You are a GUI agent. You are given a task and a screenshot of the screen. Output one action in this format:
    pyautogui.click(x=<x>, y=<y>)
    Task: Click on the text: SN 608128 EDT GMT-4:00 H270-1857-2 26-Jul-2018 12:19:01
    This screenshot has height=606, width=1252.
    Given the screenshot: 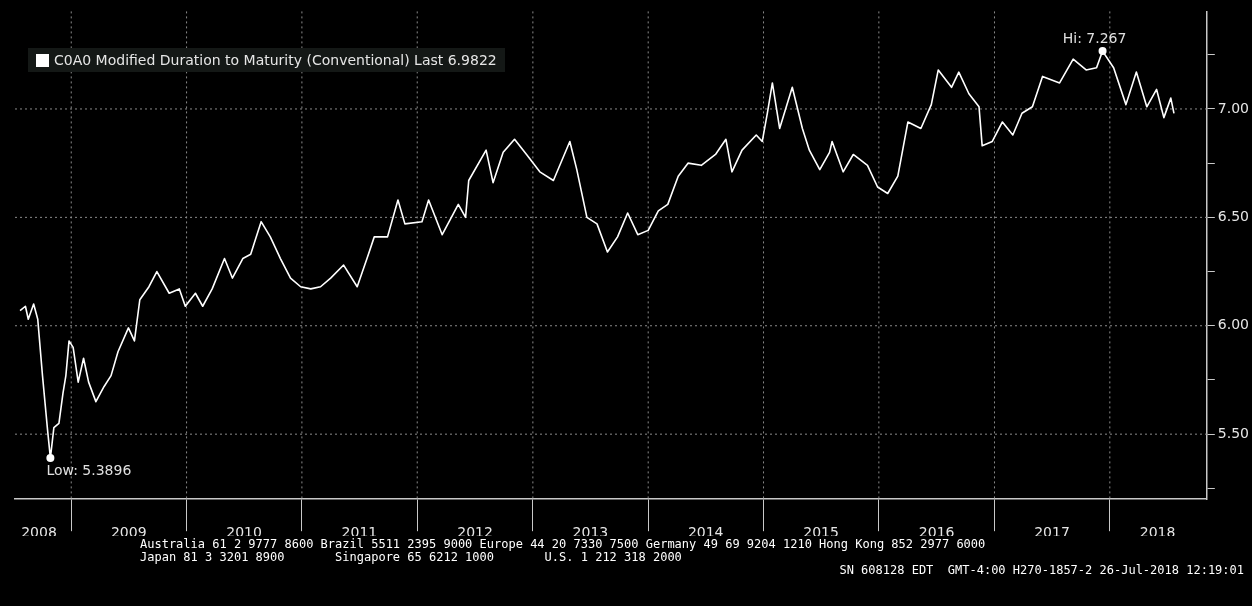 What is the action you would take?
    pyautogui.click(x=1041, y=570)
    